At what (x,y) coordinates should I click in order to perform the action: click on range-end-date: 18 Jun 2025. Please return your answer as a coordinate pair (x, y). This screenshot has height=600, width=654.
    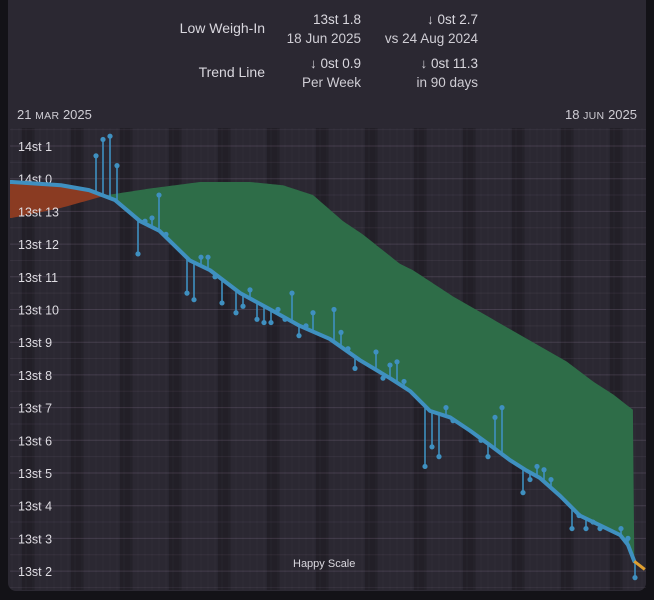
    Looking at the image, I should click on (601, 114).